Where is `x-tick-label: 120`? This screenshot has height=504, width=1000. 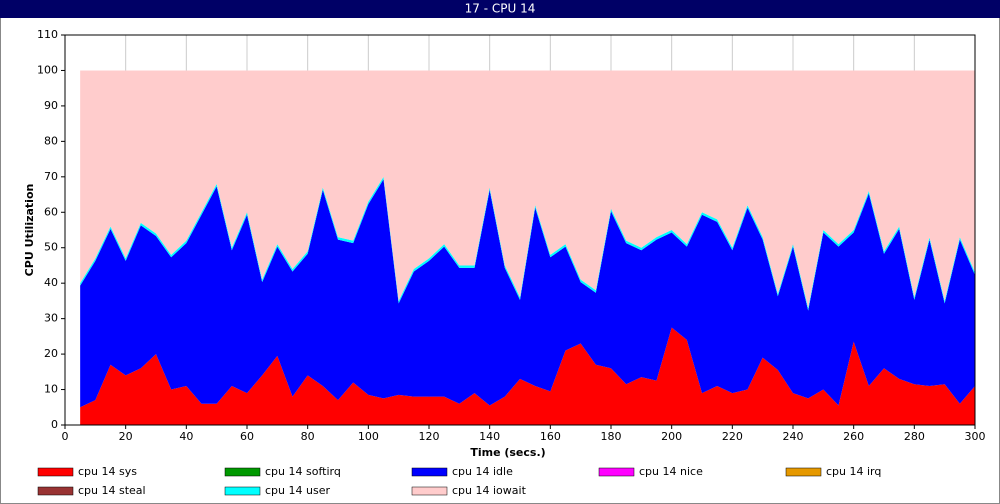
x-tick-label: 120 is located at coordinates (429, 436).